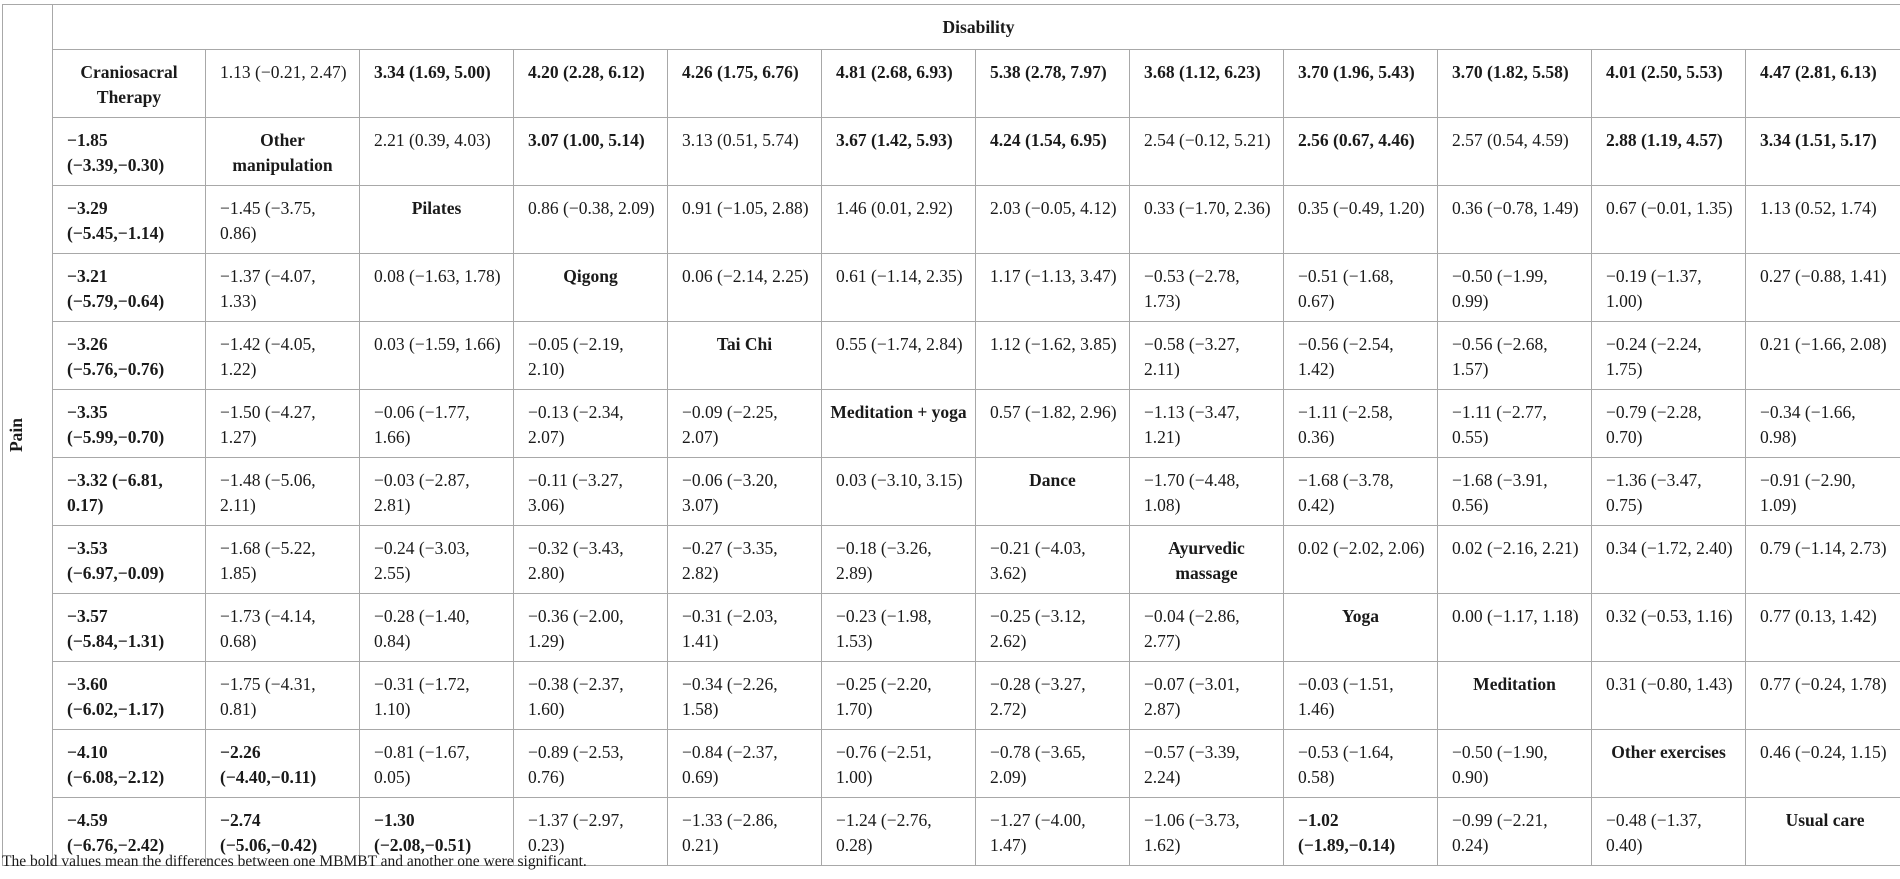 The image size is (1900, 879). I want to click on comparison-cell: −0.03 (−2.87, 2.81), so click(436, 491).